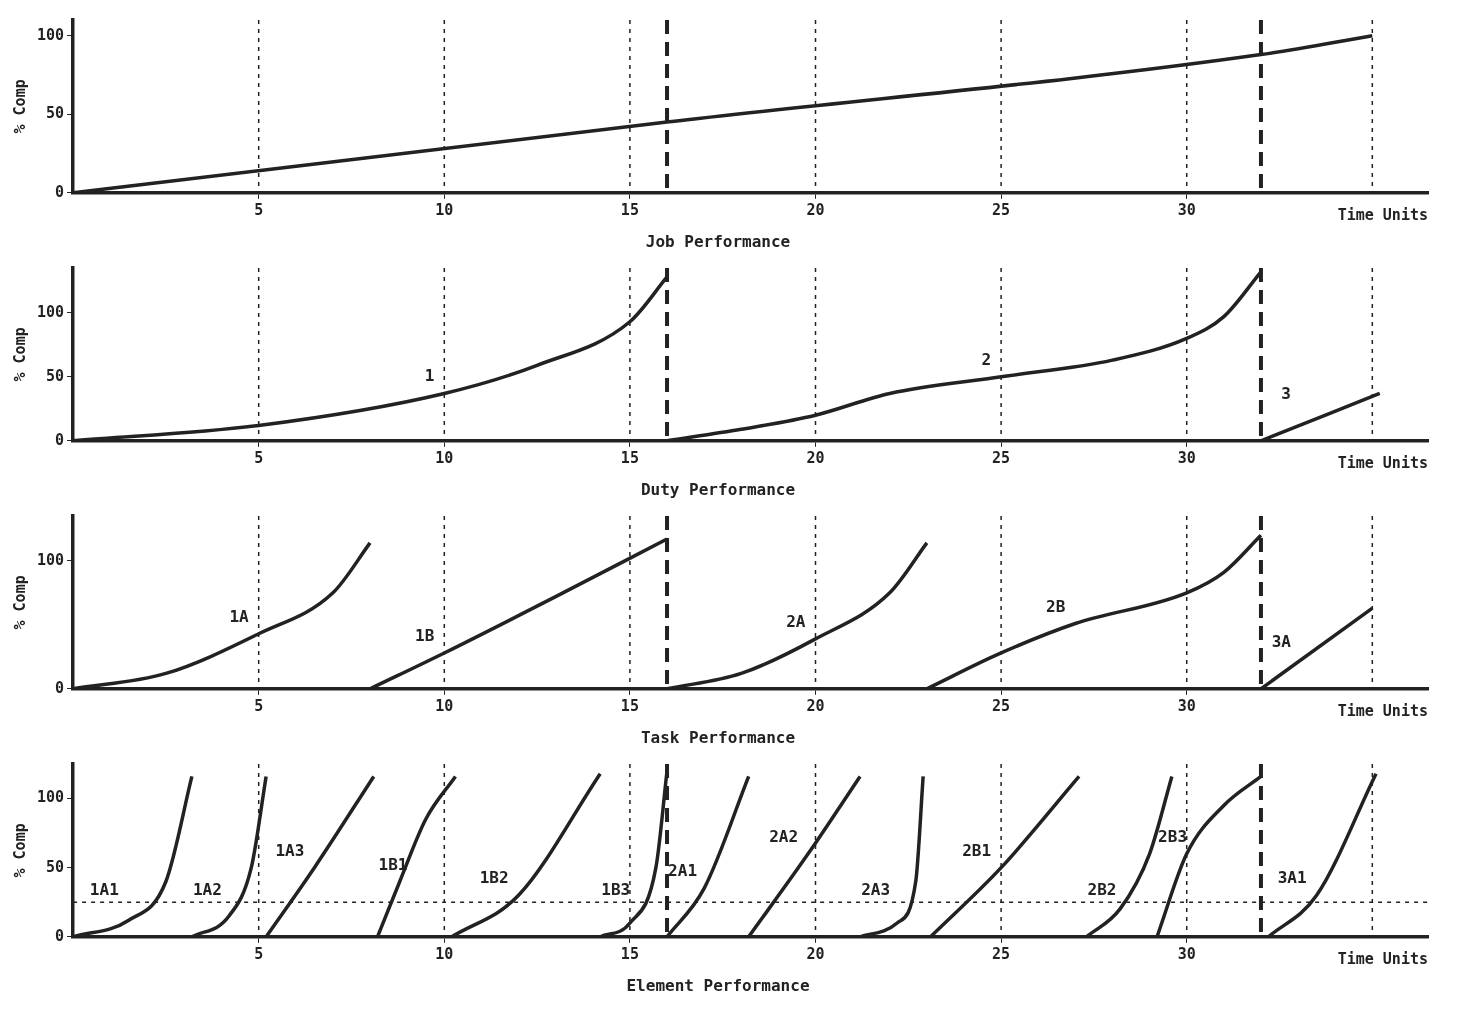 This screenshot has height=1026, width=1472. I want to click on series-label: 1B, so click(425, 635).